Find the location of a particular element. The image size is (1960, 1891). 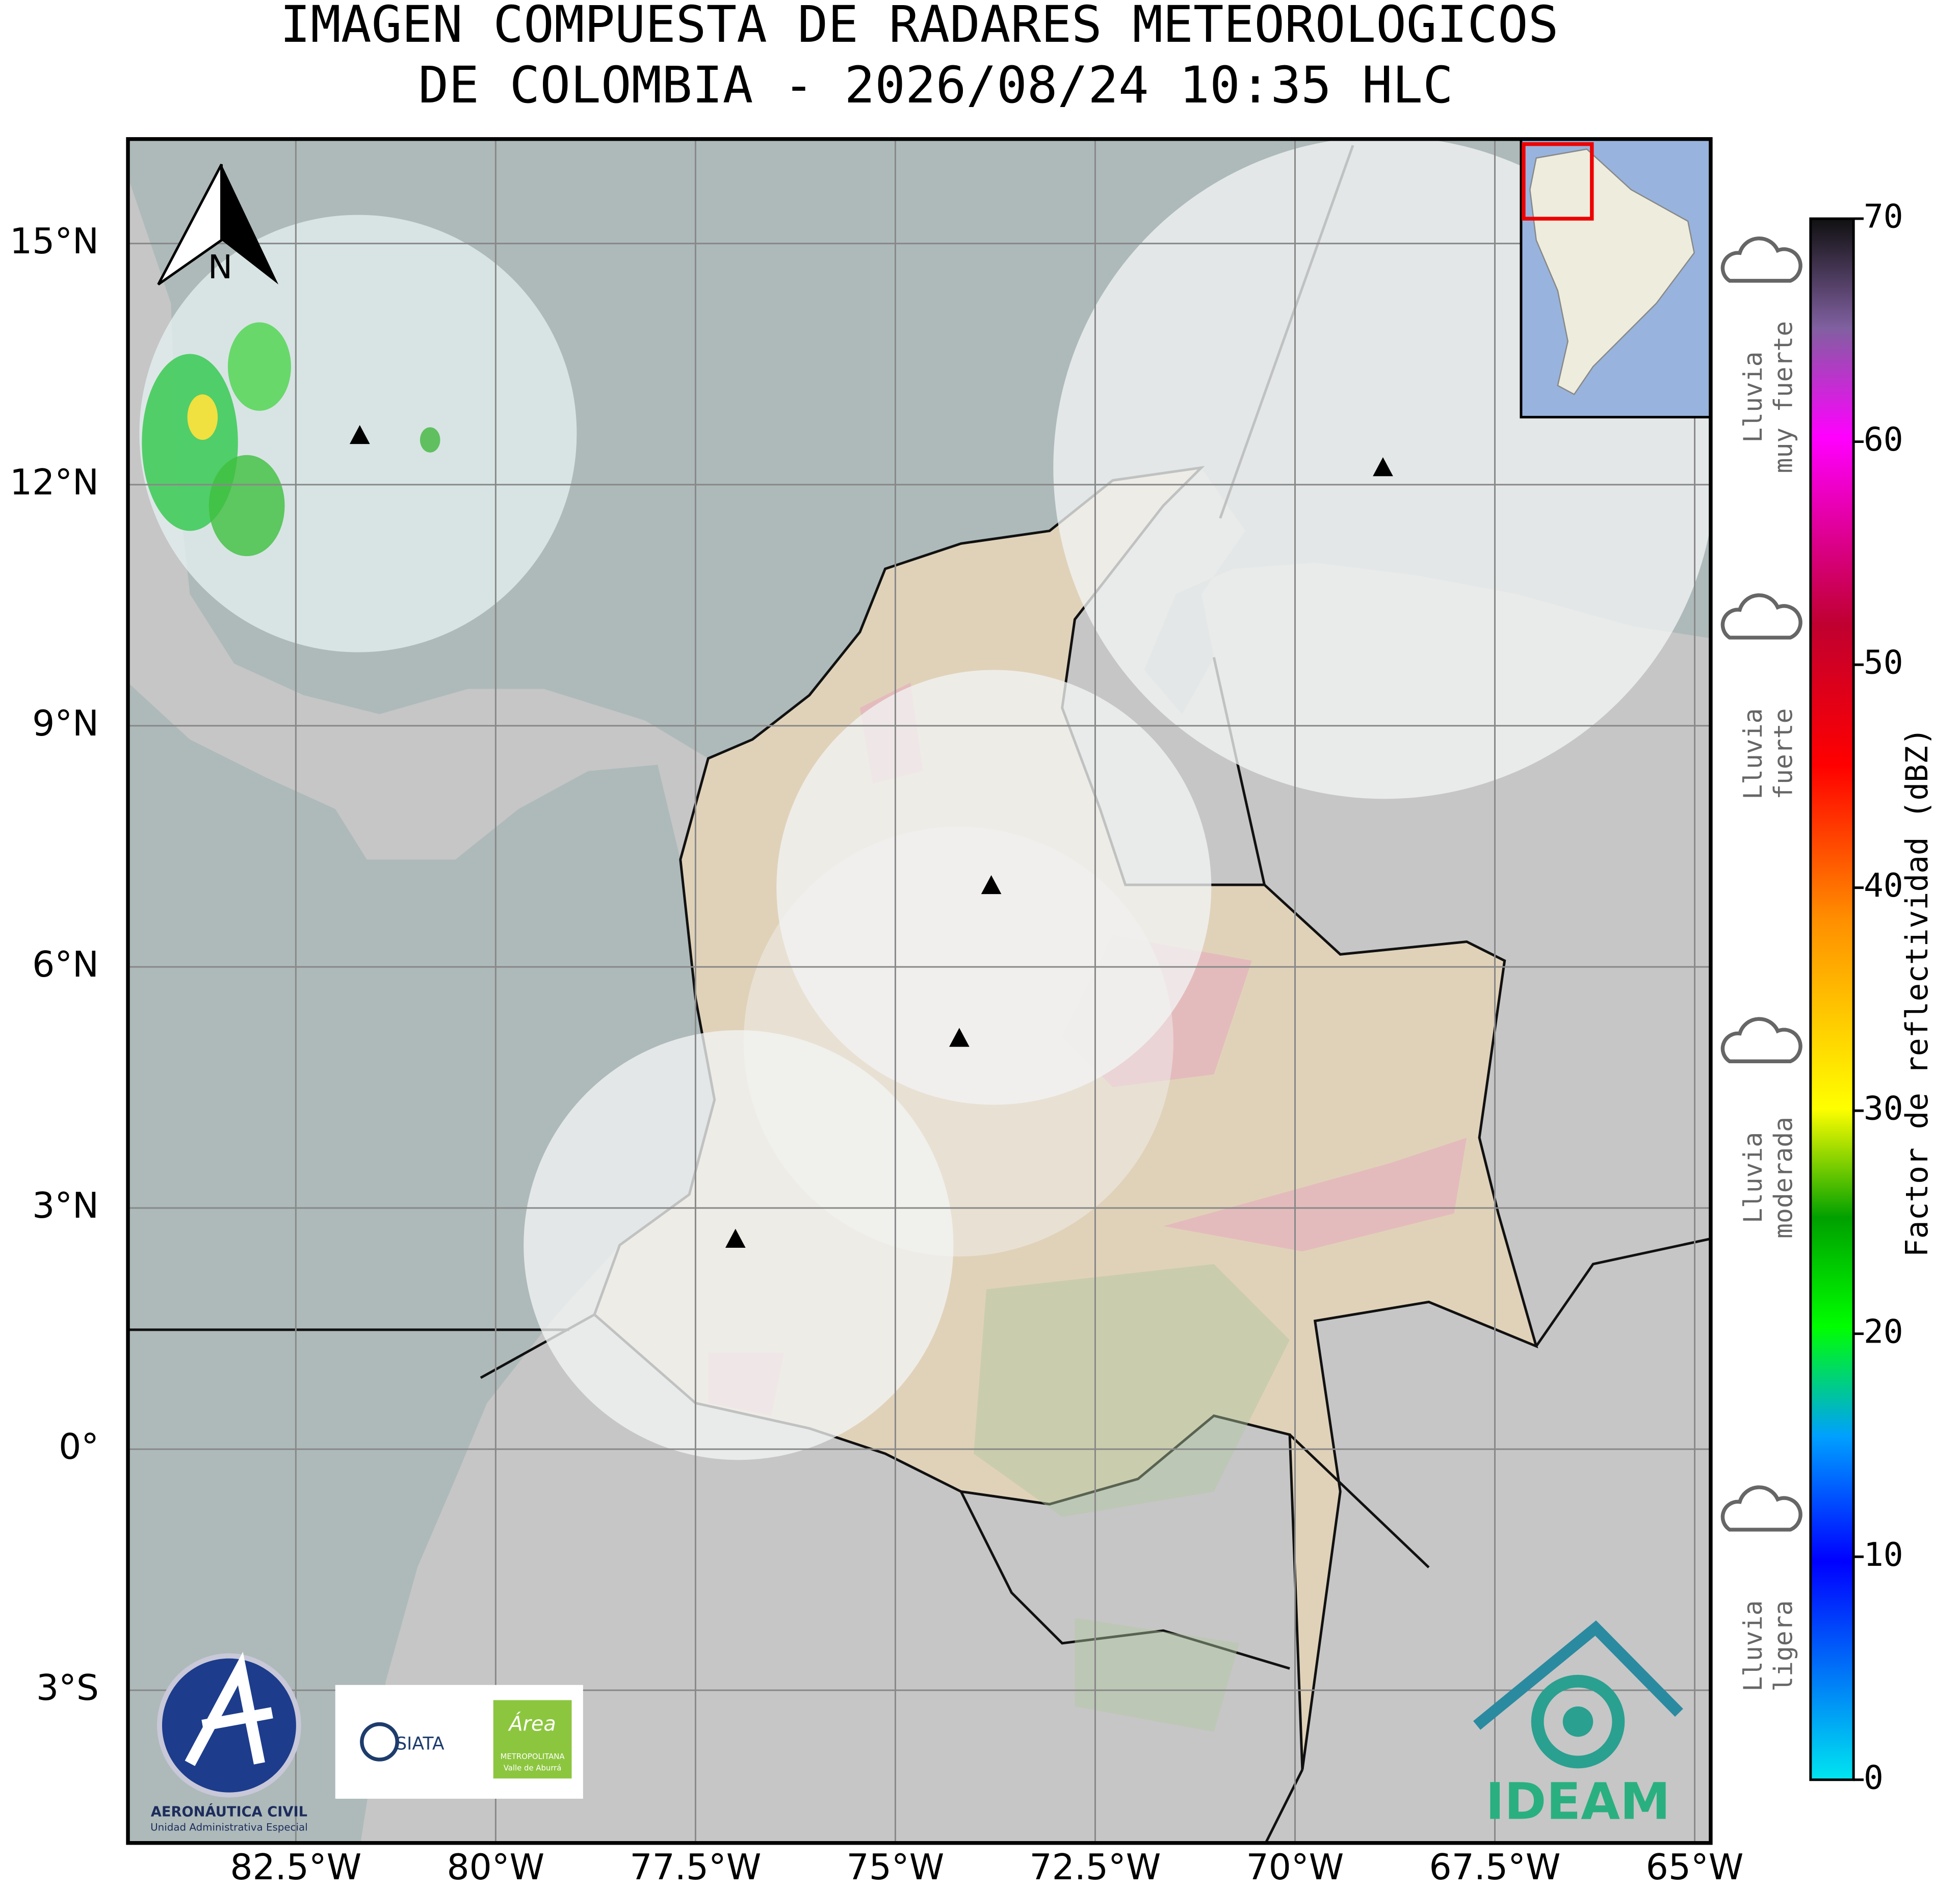

y-tick-label: 3°N is located at coordinates (66, 1206).